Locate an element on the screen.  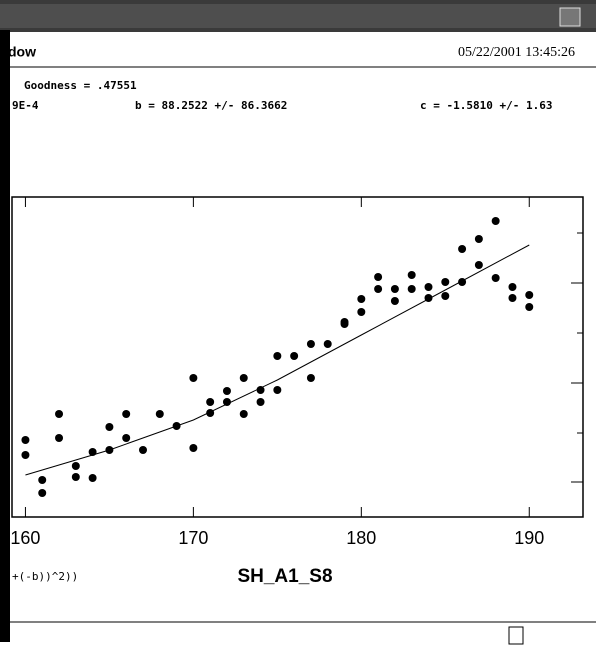
x-tick-label: 190 is located at coordinates (529, 538).